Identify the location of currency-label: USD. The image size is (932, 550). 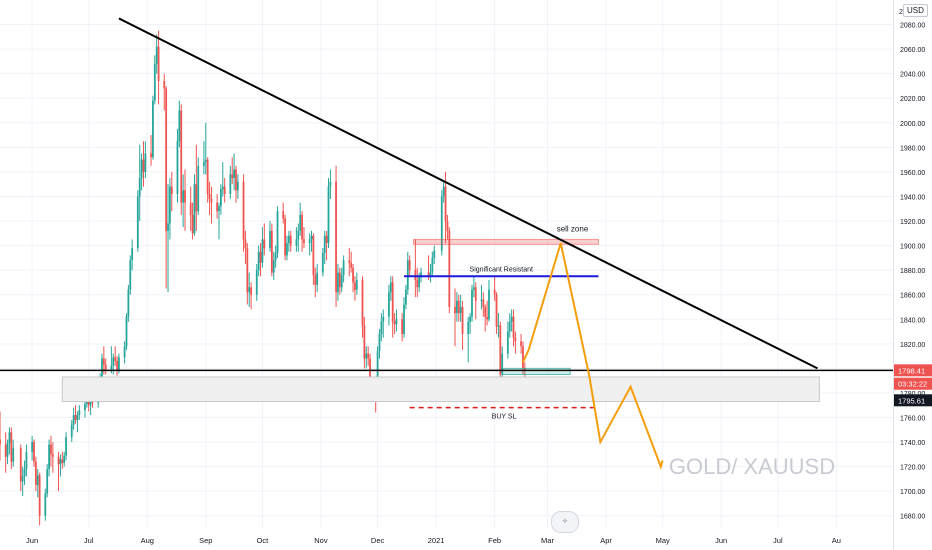
(915, 10).